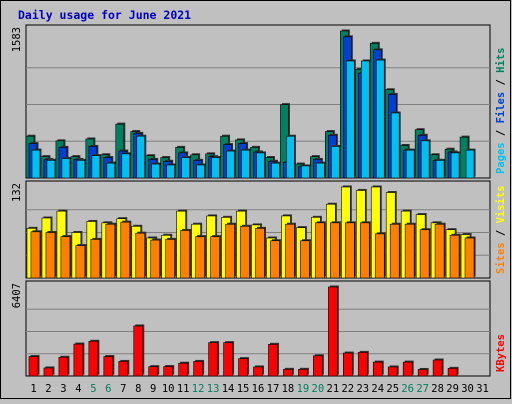 The image size is (512, 404). What do you see at coordinates (377, 389) in the screenshot?
I see `x-tick-label-24: 24` at bounding box center [377, 389].